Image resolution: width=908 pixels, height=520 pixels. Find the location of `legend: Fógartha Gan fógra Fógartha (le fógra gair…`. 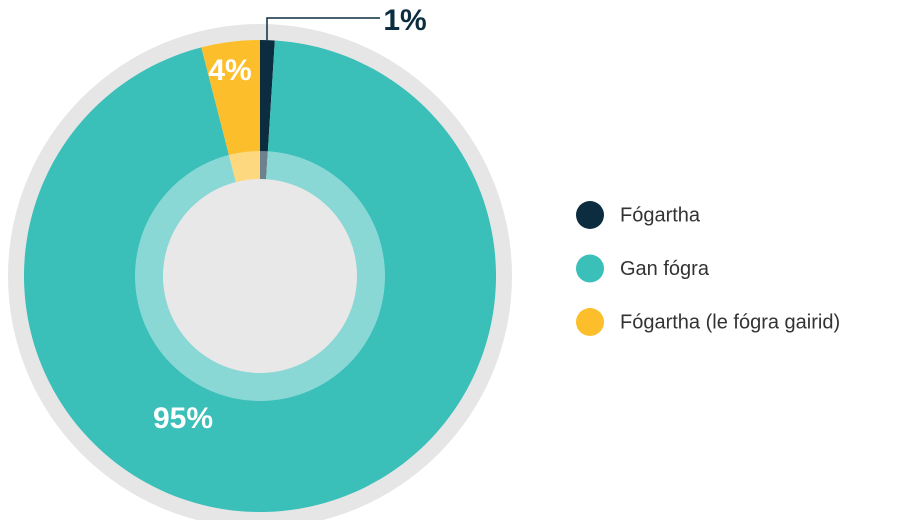

legend: Fógartha Gan fógra Fógartha (le fógra gair… is located at coordinates (708, 268).